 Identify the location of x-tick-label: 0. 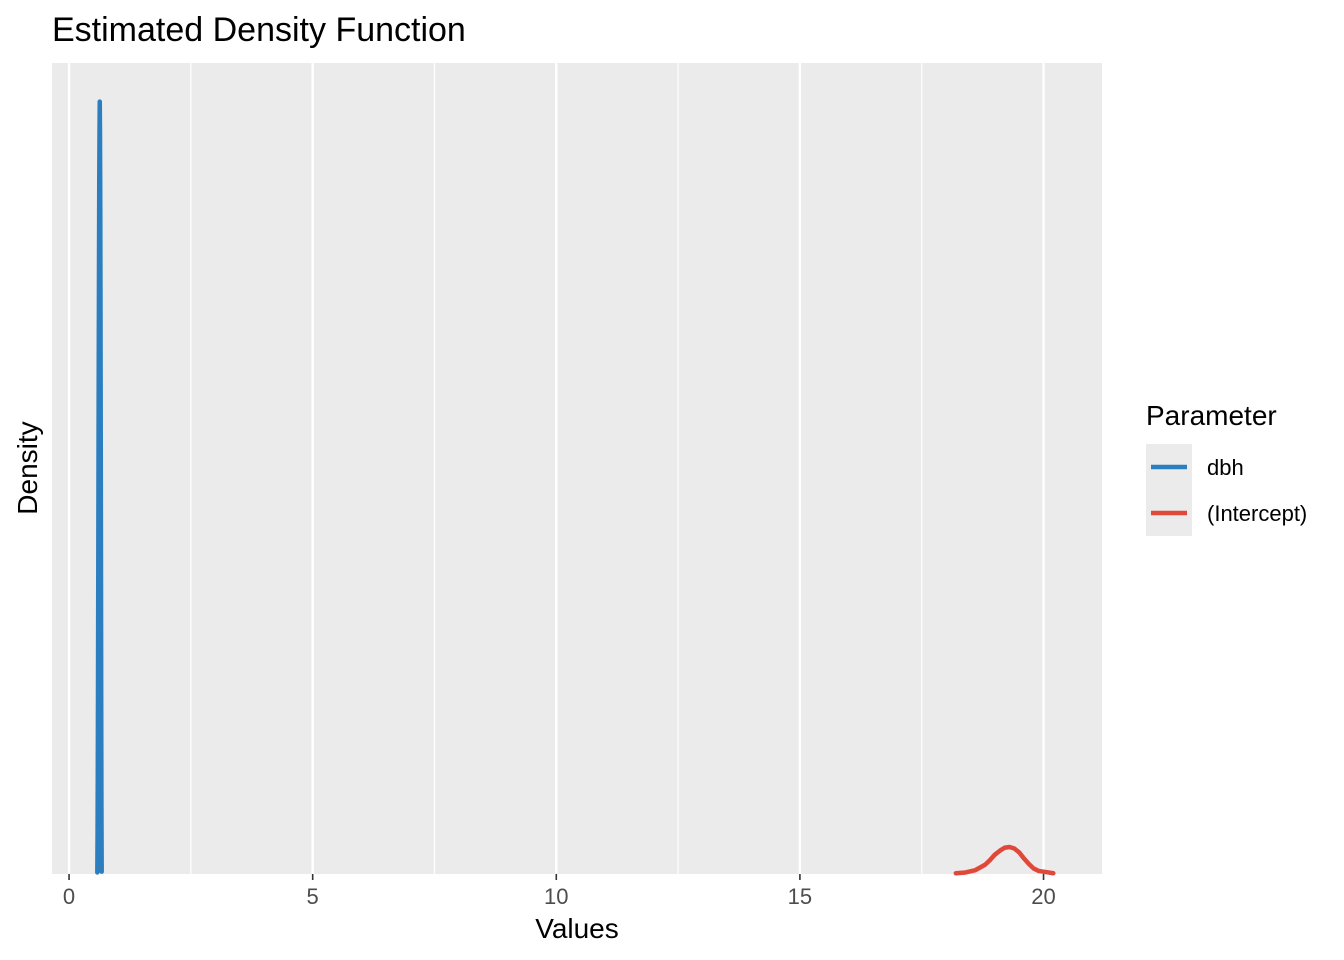
(69, 896).